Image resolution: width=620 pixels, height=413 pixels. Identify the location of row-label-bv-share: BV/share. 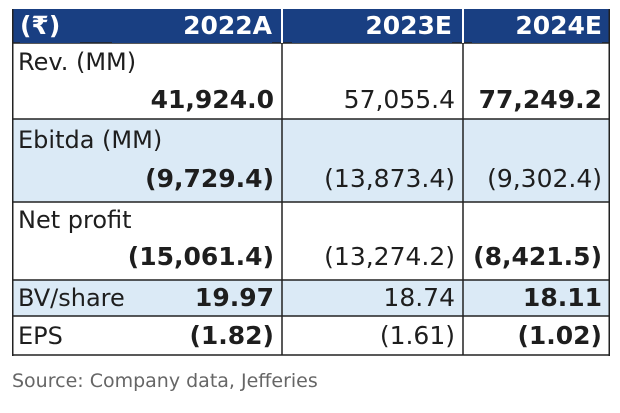
(71, 298).